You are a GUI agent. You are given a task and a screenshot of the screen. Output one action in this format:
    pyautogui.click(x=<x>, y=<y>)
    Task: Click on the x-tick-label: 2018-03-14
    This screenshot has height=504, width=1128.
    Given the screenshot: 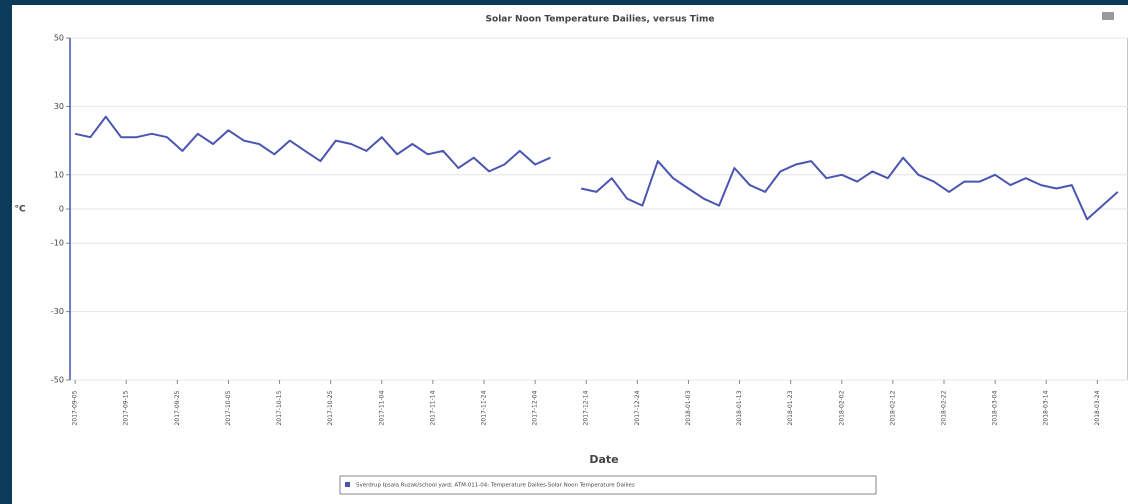 What is the action you would take?
    pyautogui.click(x=1046, y=407)
    